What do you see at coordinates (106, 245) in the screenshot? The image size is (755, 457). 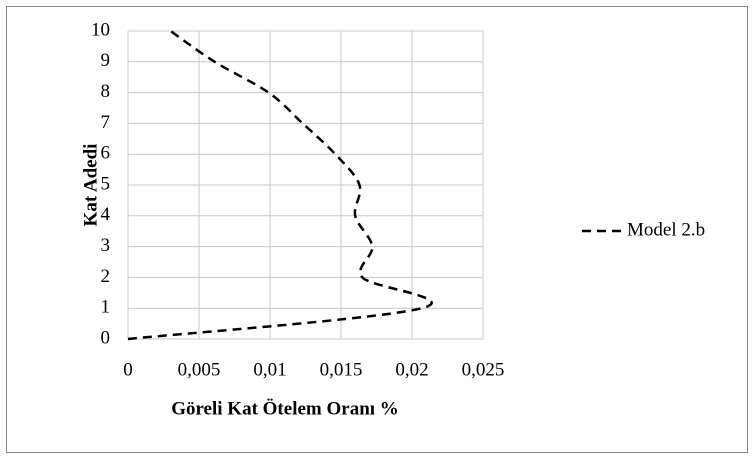 I see `y-tick-label: 3` at bounding box center [106, 245].